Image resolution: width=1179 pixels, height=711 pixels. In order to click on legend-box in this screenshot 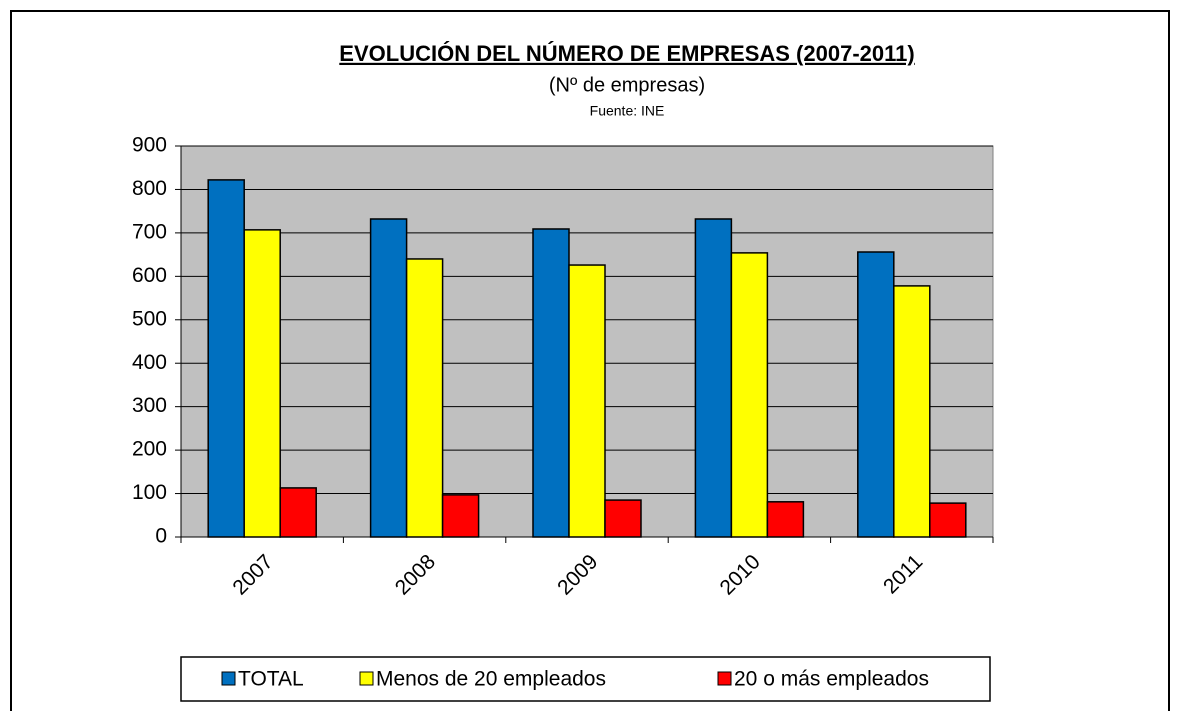, I will do `click(585, 679)`.